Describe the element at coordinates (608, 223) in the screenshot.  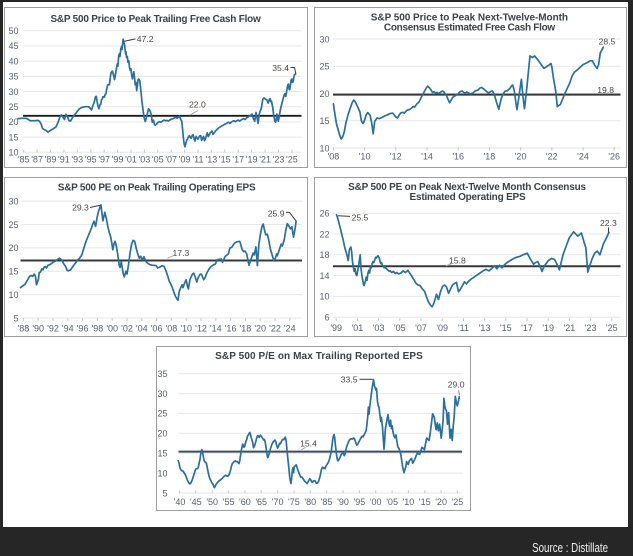
I see `svg-text: 22.3` at that location.